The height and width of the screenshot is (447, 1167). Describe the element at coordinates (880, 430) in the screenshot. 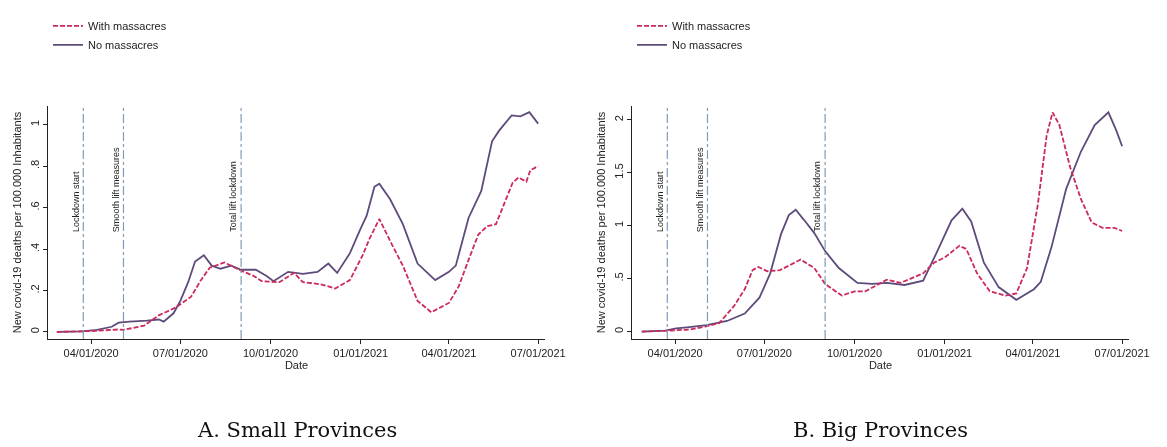

I see `text: B. Big Provinces` at that location.